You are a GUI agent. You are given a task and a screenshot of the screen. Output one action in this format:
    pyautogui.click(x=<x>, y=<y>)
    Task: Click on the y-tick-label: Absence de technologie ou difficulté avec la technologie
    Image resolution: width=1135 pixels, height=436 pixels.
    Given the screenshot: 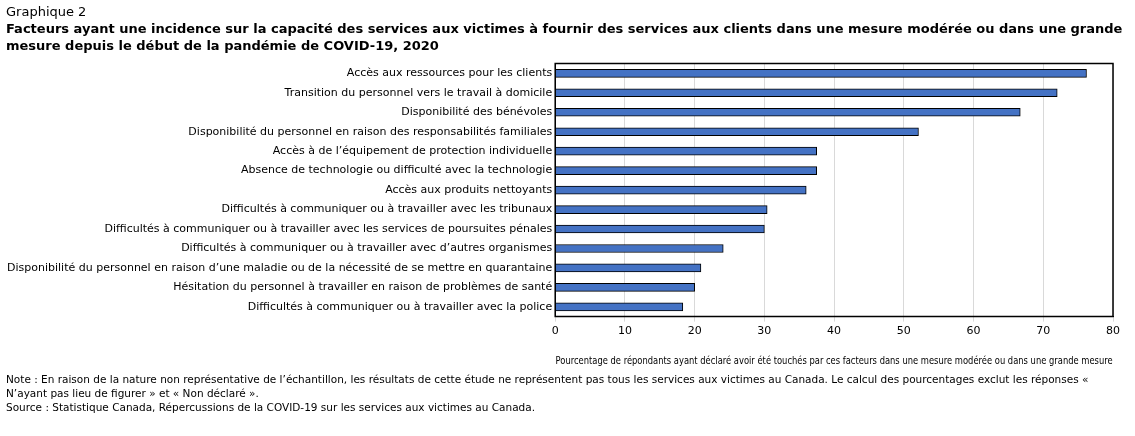 What is the action you would take?
    pyautogui.click(x=397, y=170)
    